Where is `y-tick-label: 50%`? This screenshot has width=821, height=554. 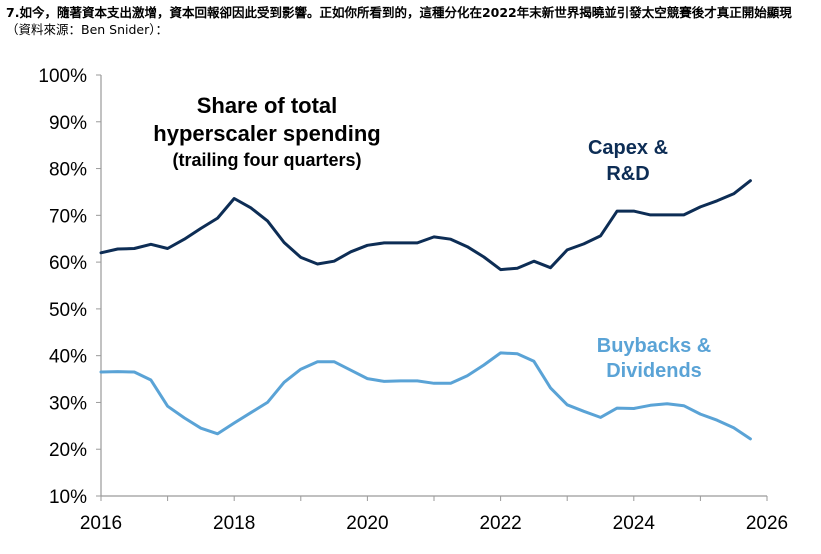
y-tick-label: 50% is located at coordinates (68, 310).